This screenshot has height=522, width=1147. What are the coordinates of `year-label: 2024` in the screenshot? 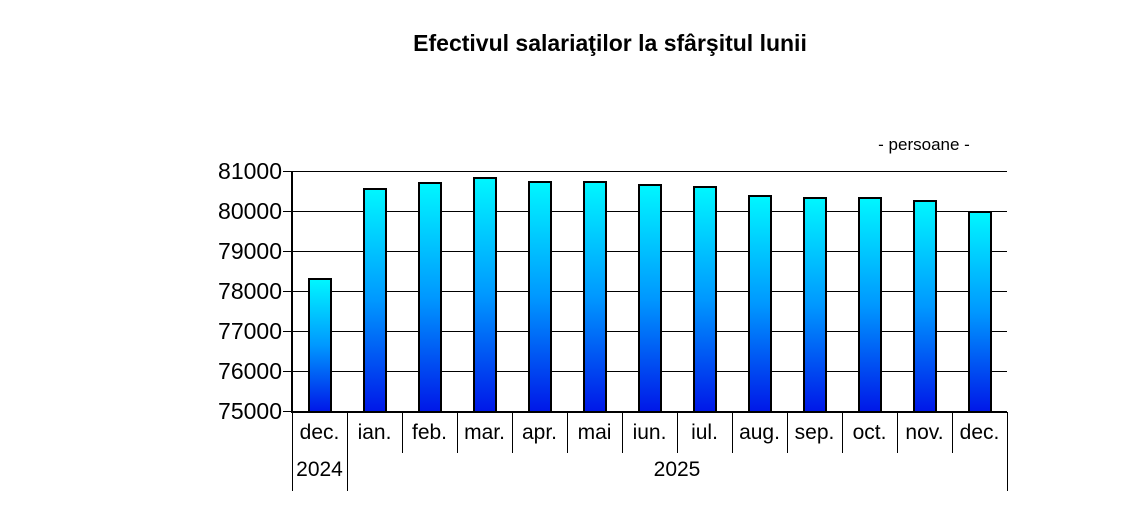 It's located at (319, 469).